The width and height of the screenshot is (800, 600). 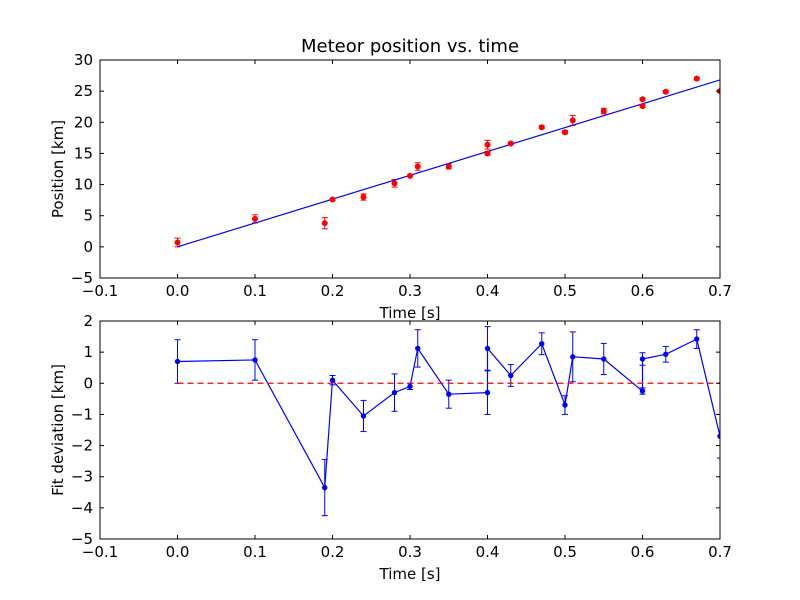 What do you see at coordinates (83, 153) in the screenshot?
I see `y-tick-label: 15` at bounding box center [83, 153].